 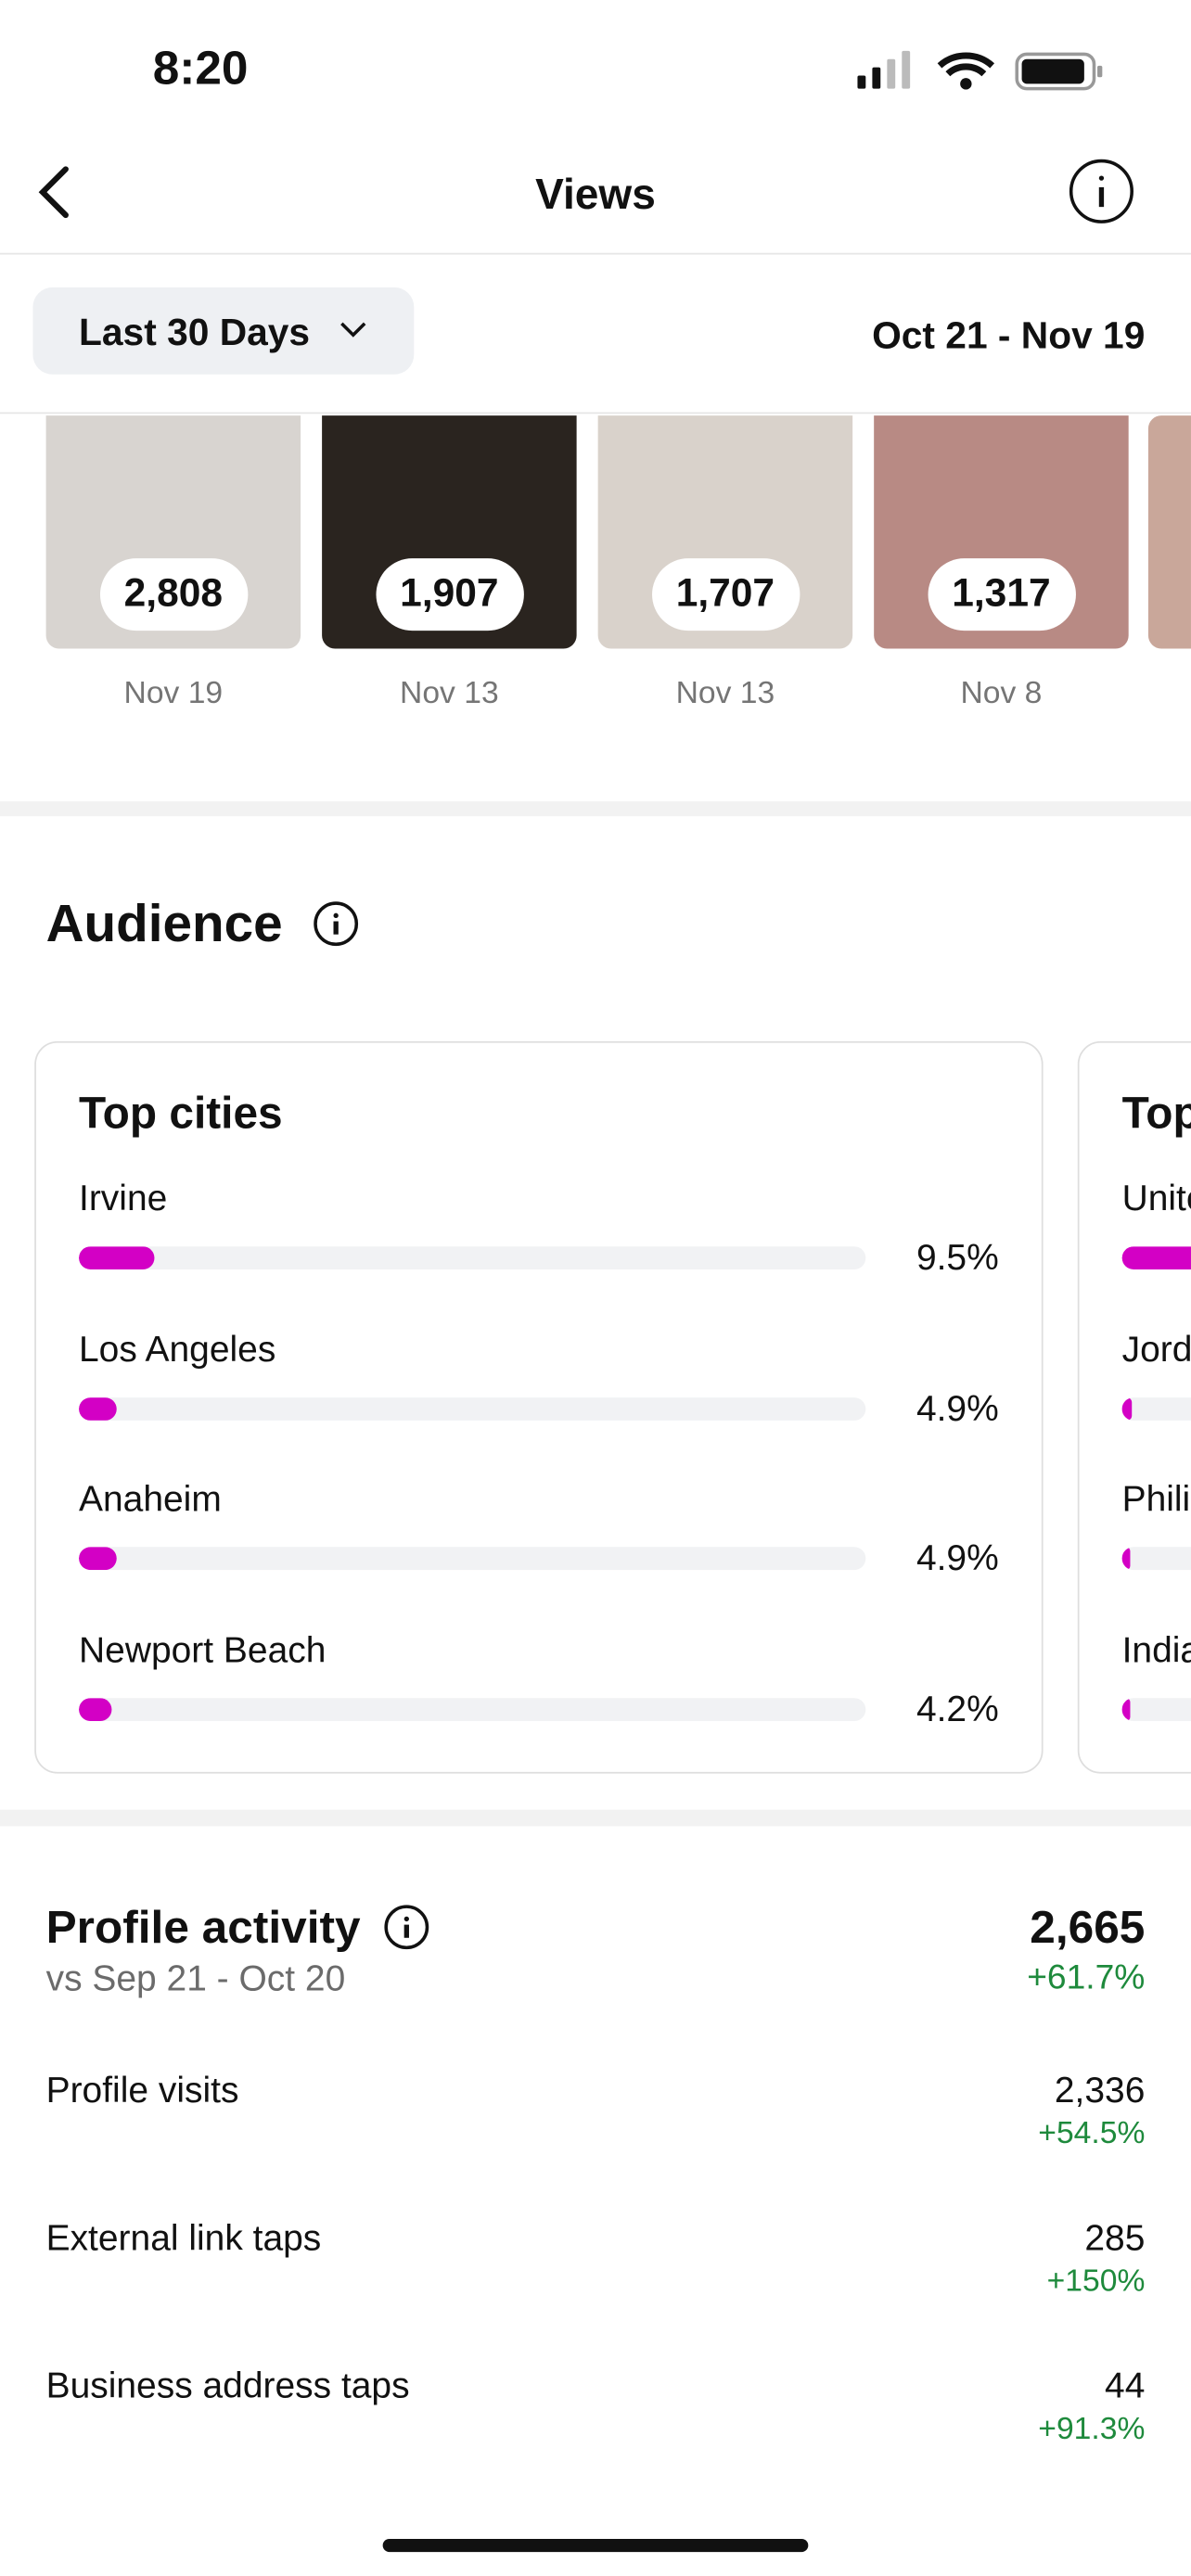 What do you see at coordinates (450, 595) in the screenshot?
I see `views-badge: 1,907` at bounding box center [450, 595].